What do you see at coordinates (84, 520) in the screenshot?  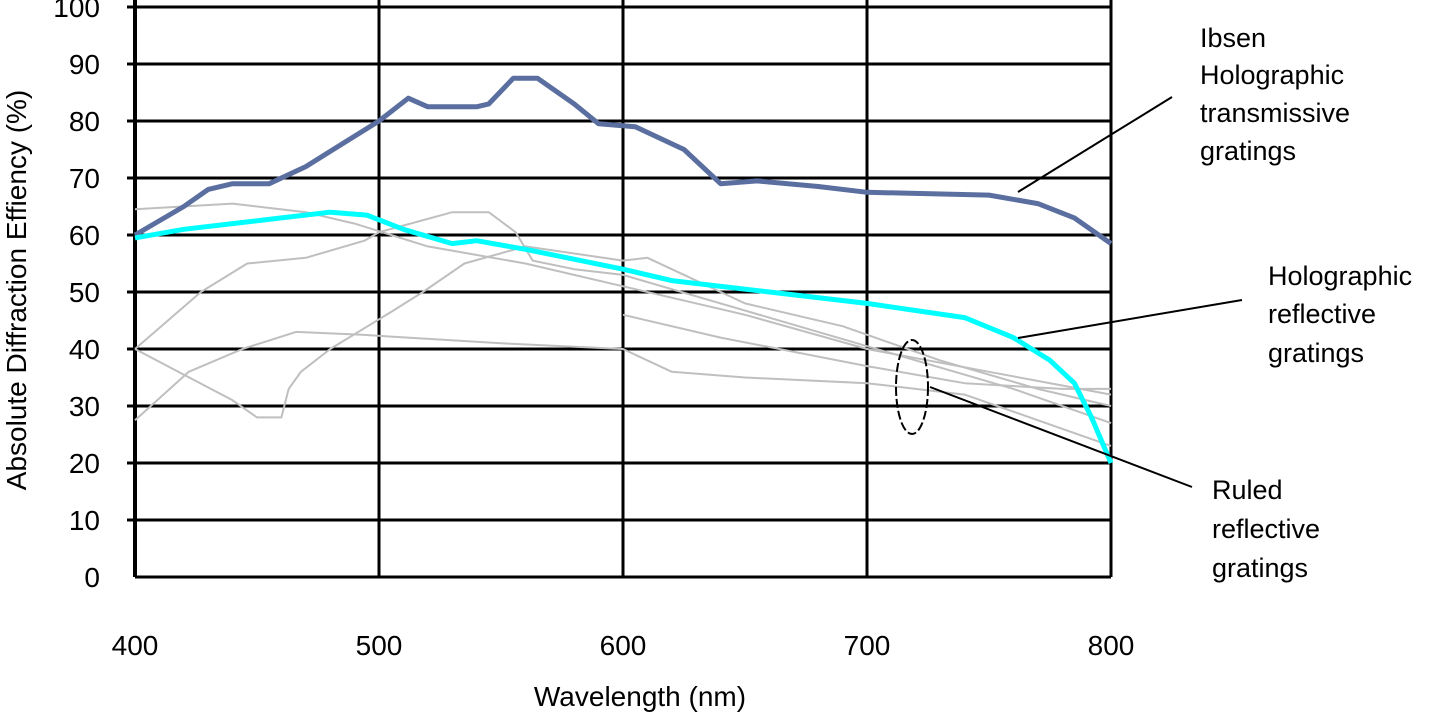 I see `y-tick-label: 10` at bounding box center [84, 520].